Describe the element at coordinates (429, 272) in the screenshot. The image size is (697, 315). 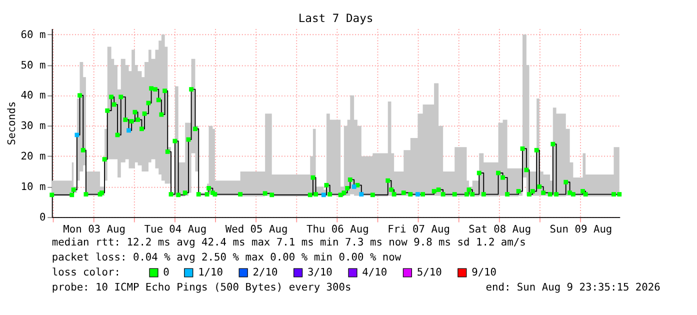
I see `legend-label: 5/10` at that location.